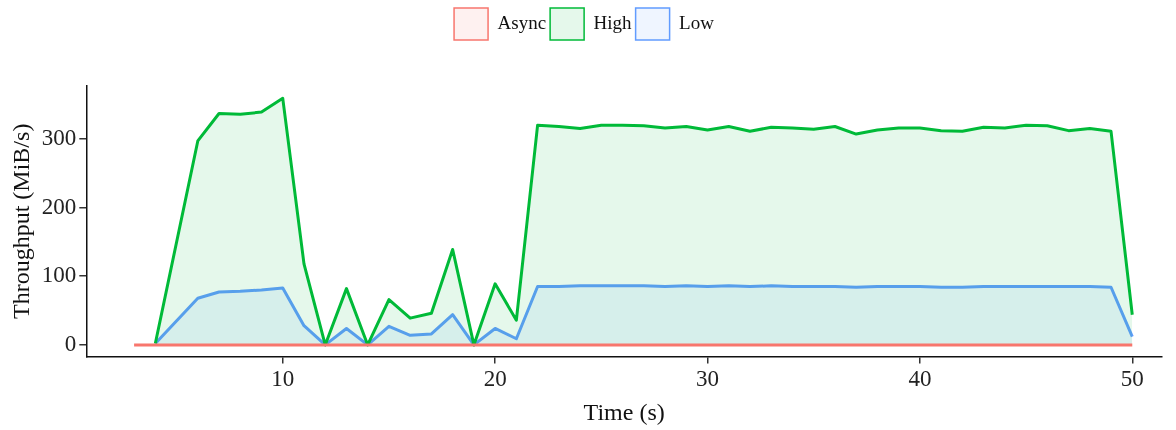 This screenshot has width=1176, height=430. I want to click on legend-label: High, so click(613, 22).